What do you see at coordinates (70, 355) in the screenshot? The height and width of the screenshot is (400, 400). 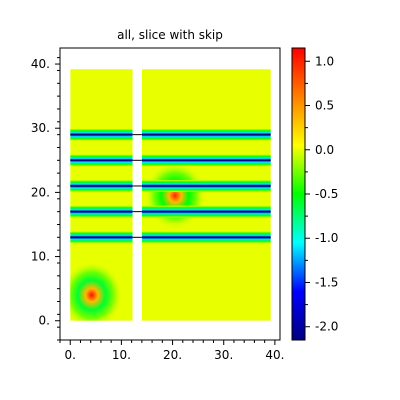 I see `x-tick-label: 0.` at bounding box center [70, 355].